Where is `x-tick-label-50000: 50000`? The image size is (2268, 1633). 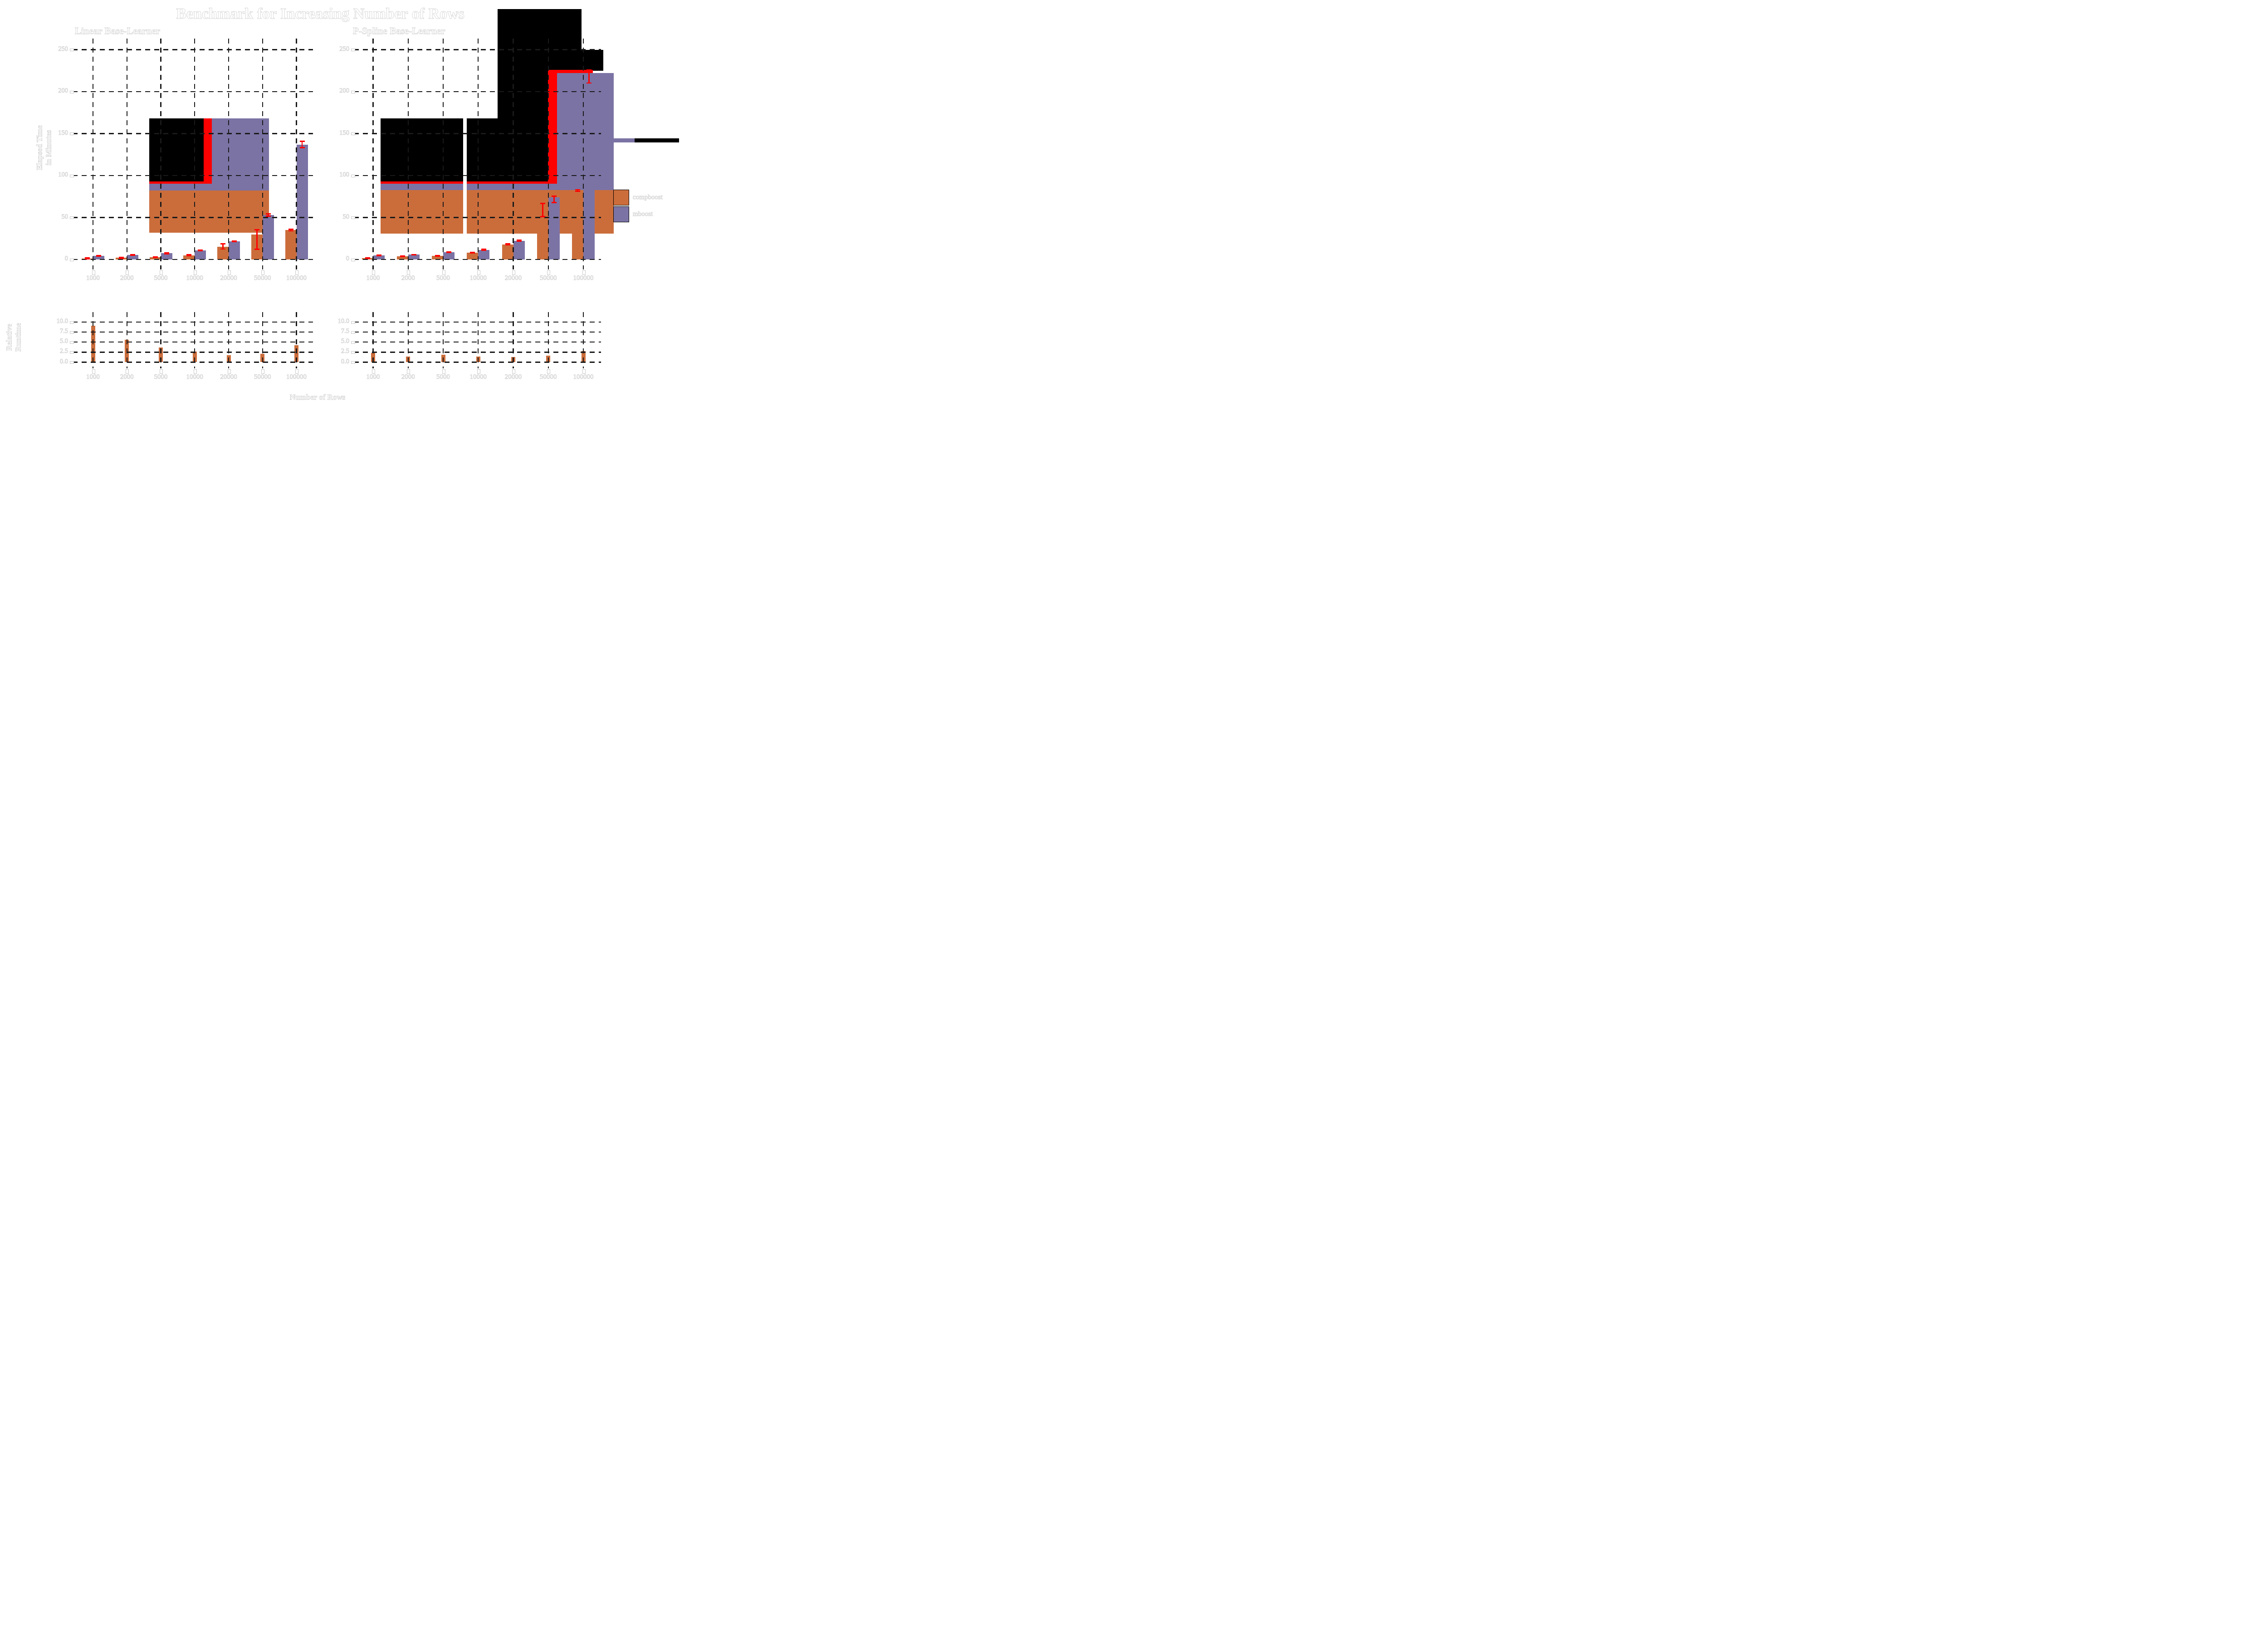 x-tick-label-50000: 50000 is located at coordinates (549, 377).